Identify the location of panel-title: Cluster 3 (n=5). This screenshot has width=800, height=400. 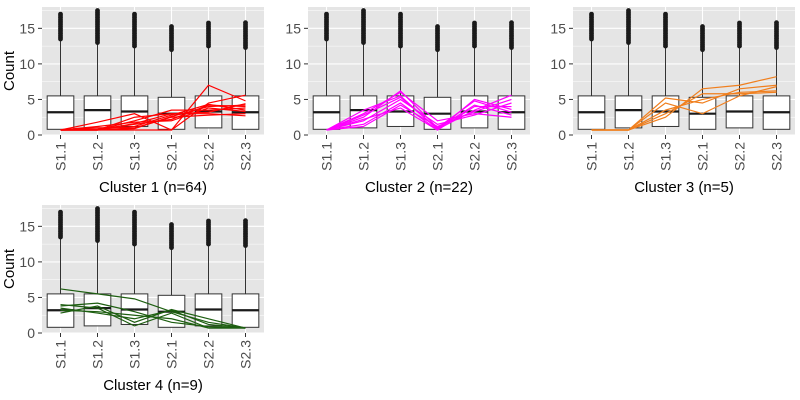
(684, 187).